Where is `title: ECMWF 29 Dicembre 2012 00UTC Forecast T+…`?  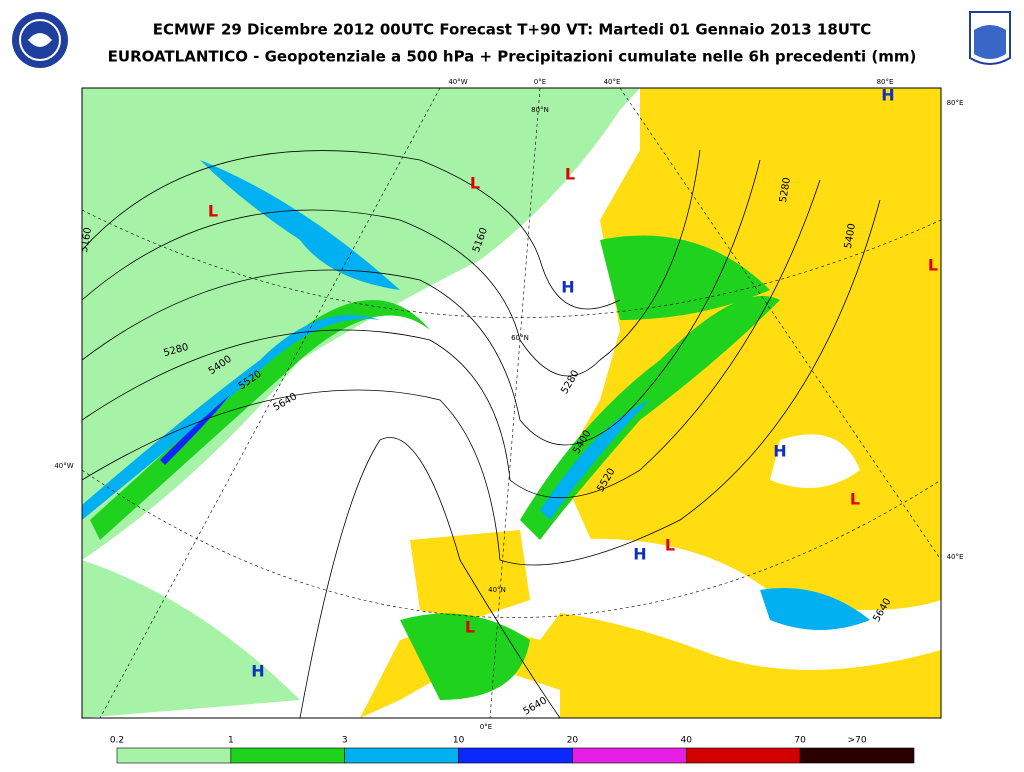 title: ECMWF 29 Dicembre 2012 00UTC Forecast T+… is located at coordinates (512, 30).